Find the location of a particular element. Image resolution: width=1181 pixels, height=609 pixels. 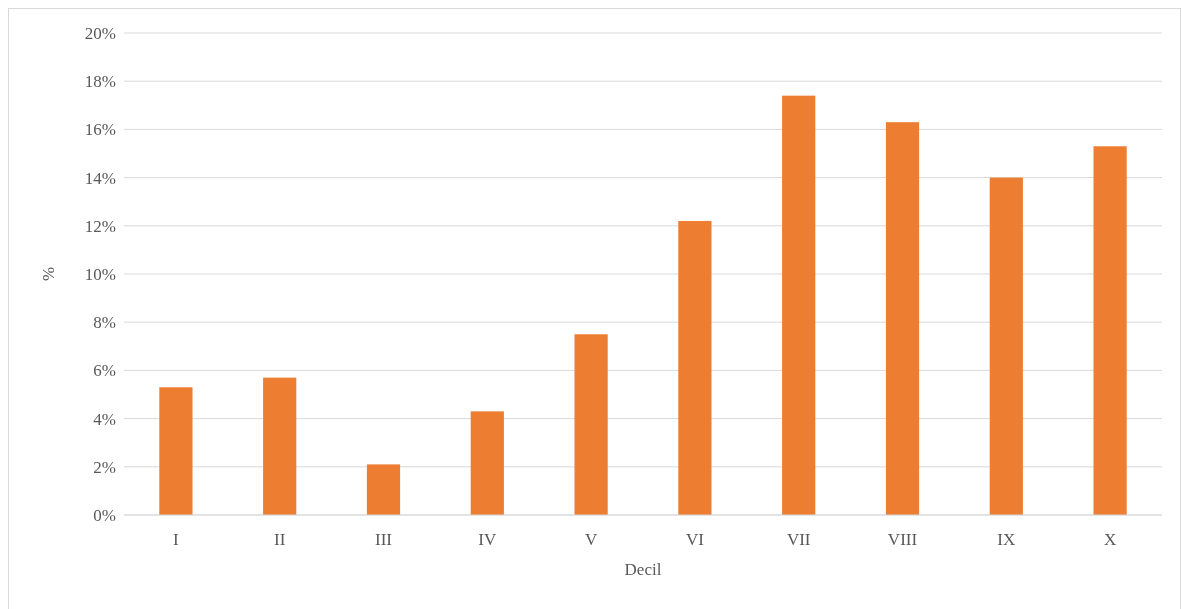

y-tick-label: 6% is located at coordinates (104, 371).